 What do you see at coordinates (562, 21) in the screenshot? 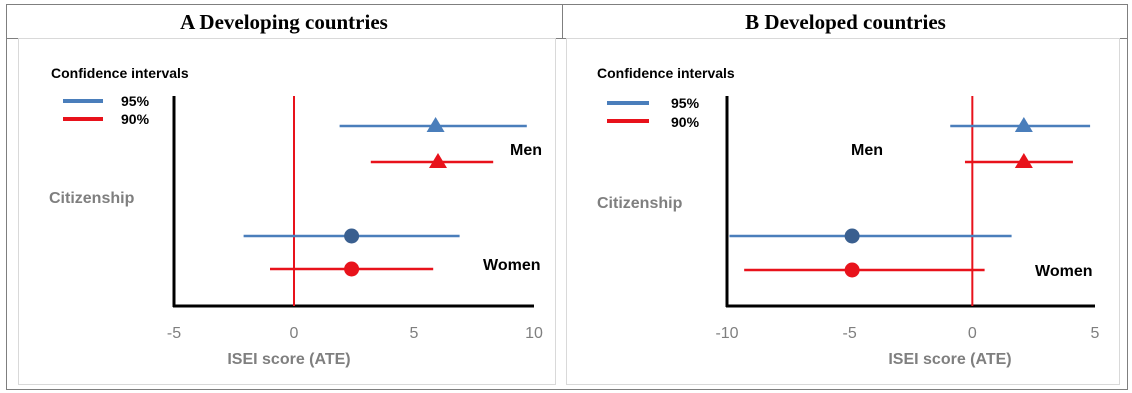
I see `header-separator` at bounding box center [562, 21].